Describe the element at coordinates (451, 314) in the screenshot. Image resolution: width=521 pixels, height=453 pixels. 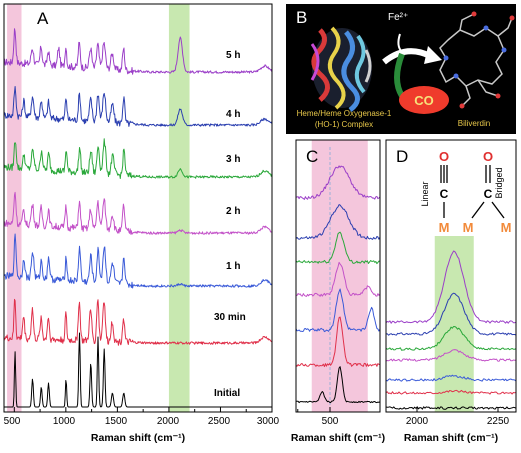
I see `d-spectrum-4-h` at that location.